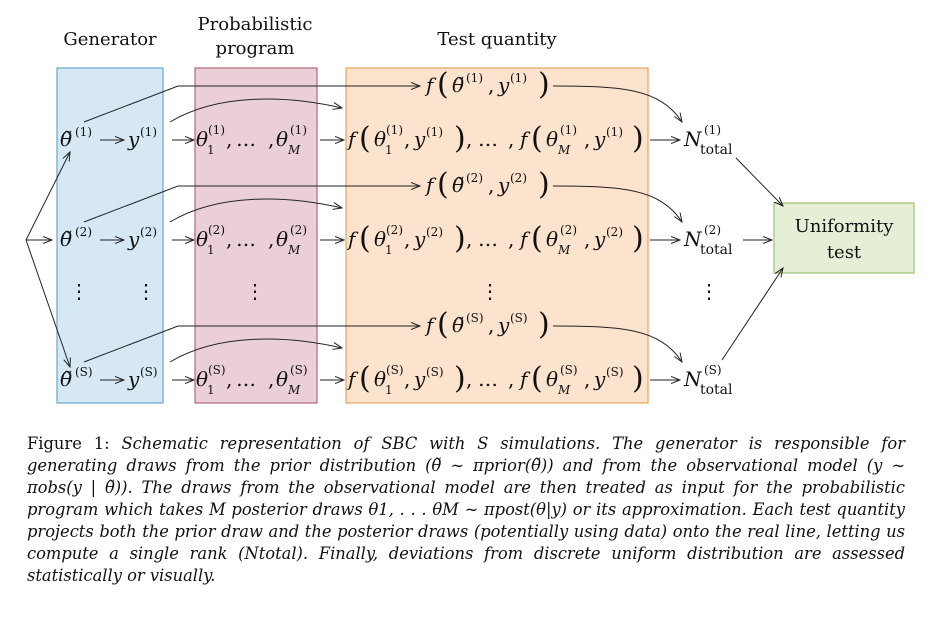 The width and height of the screenshot is (930, 618). What do you see at coordinates (845, 226) in the screenshot?
I see `uniformity-test-label-line1: Uniformity` at bounding box center [845, 226].